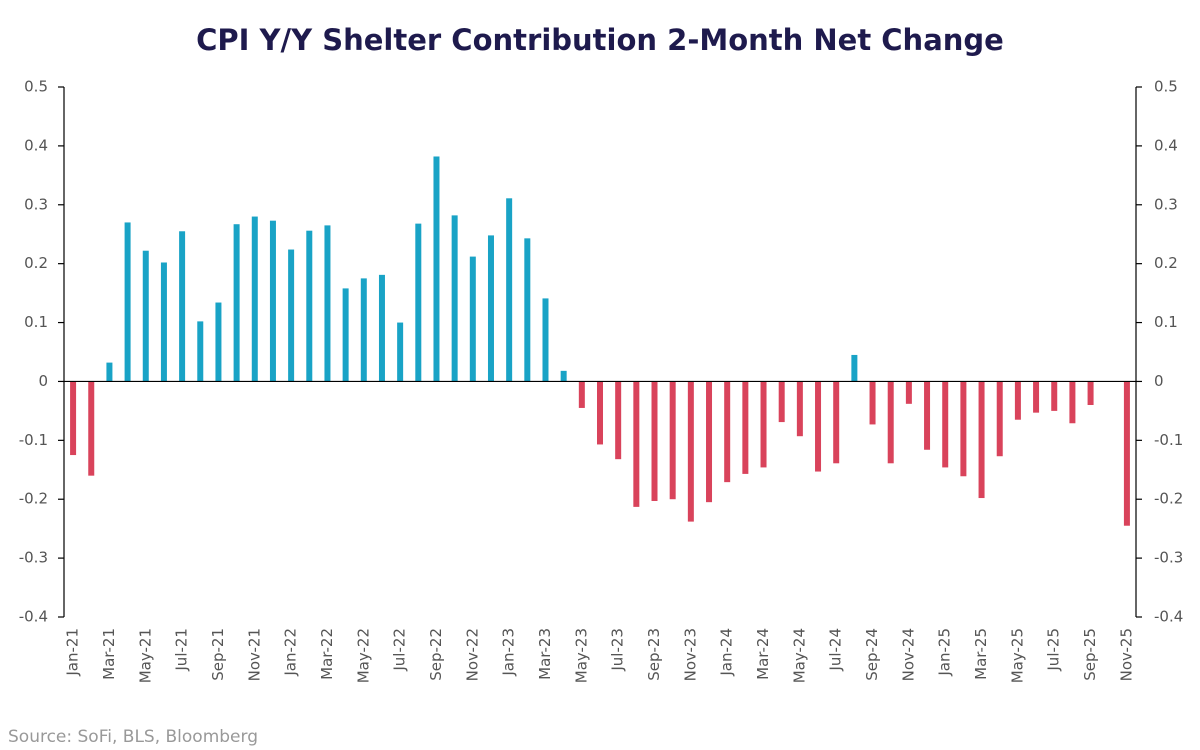 This screenshot has height=750, width=1200. I want to click on y2-tick-label: 0.3, so click(1166, 204).